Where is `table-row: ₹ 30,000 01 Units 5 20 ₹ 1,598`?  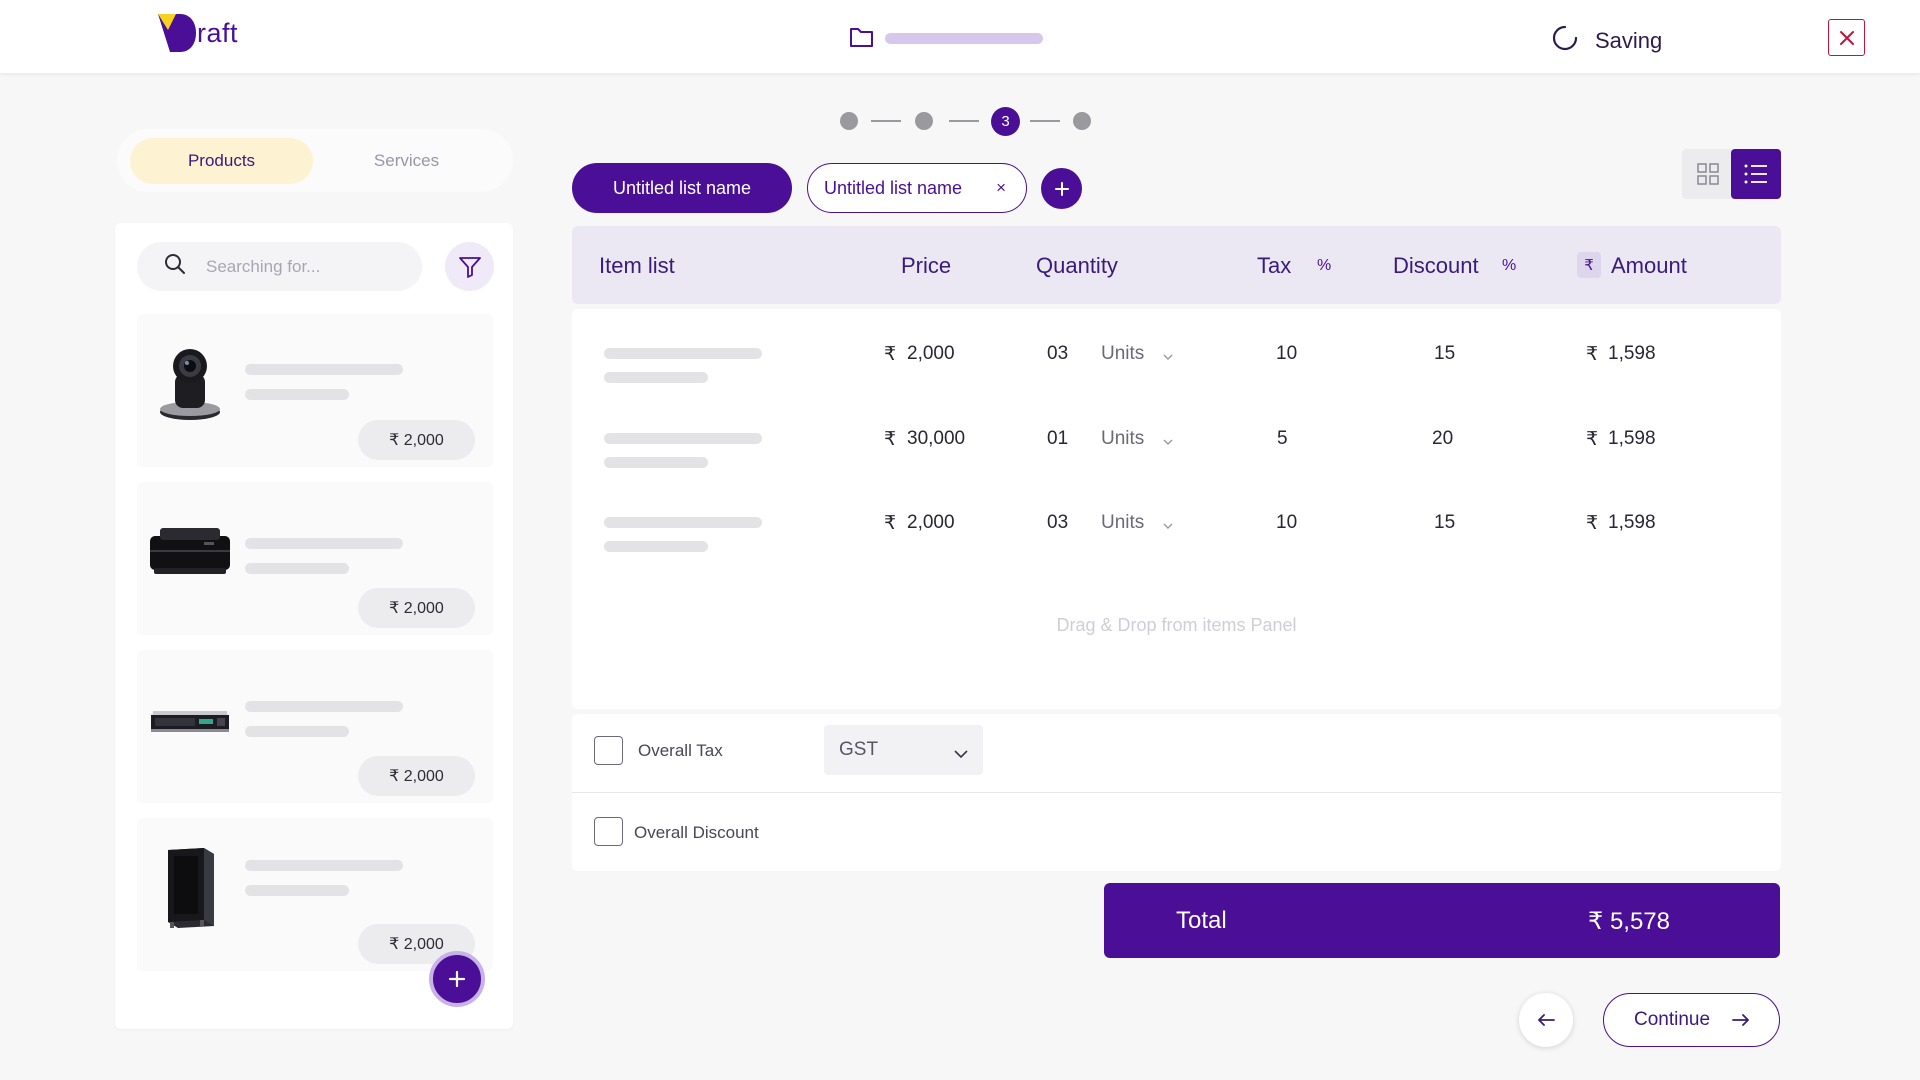 table-row: ₹ 30,000 01 Units 5 20 ₹ 1,598 is located at coordinates (1176, 451).